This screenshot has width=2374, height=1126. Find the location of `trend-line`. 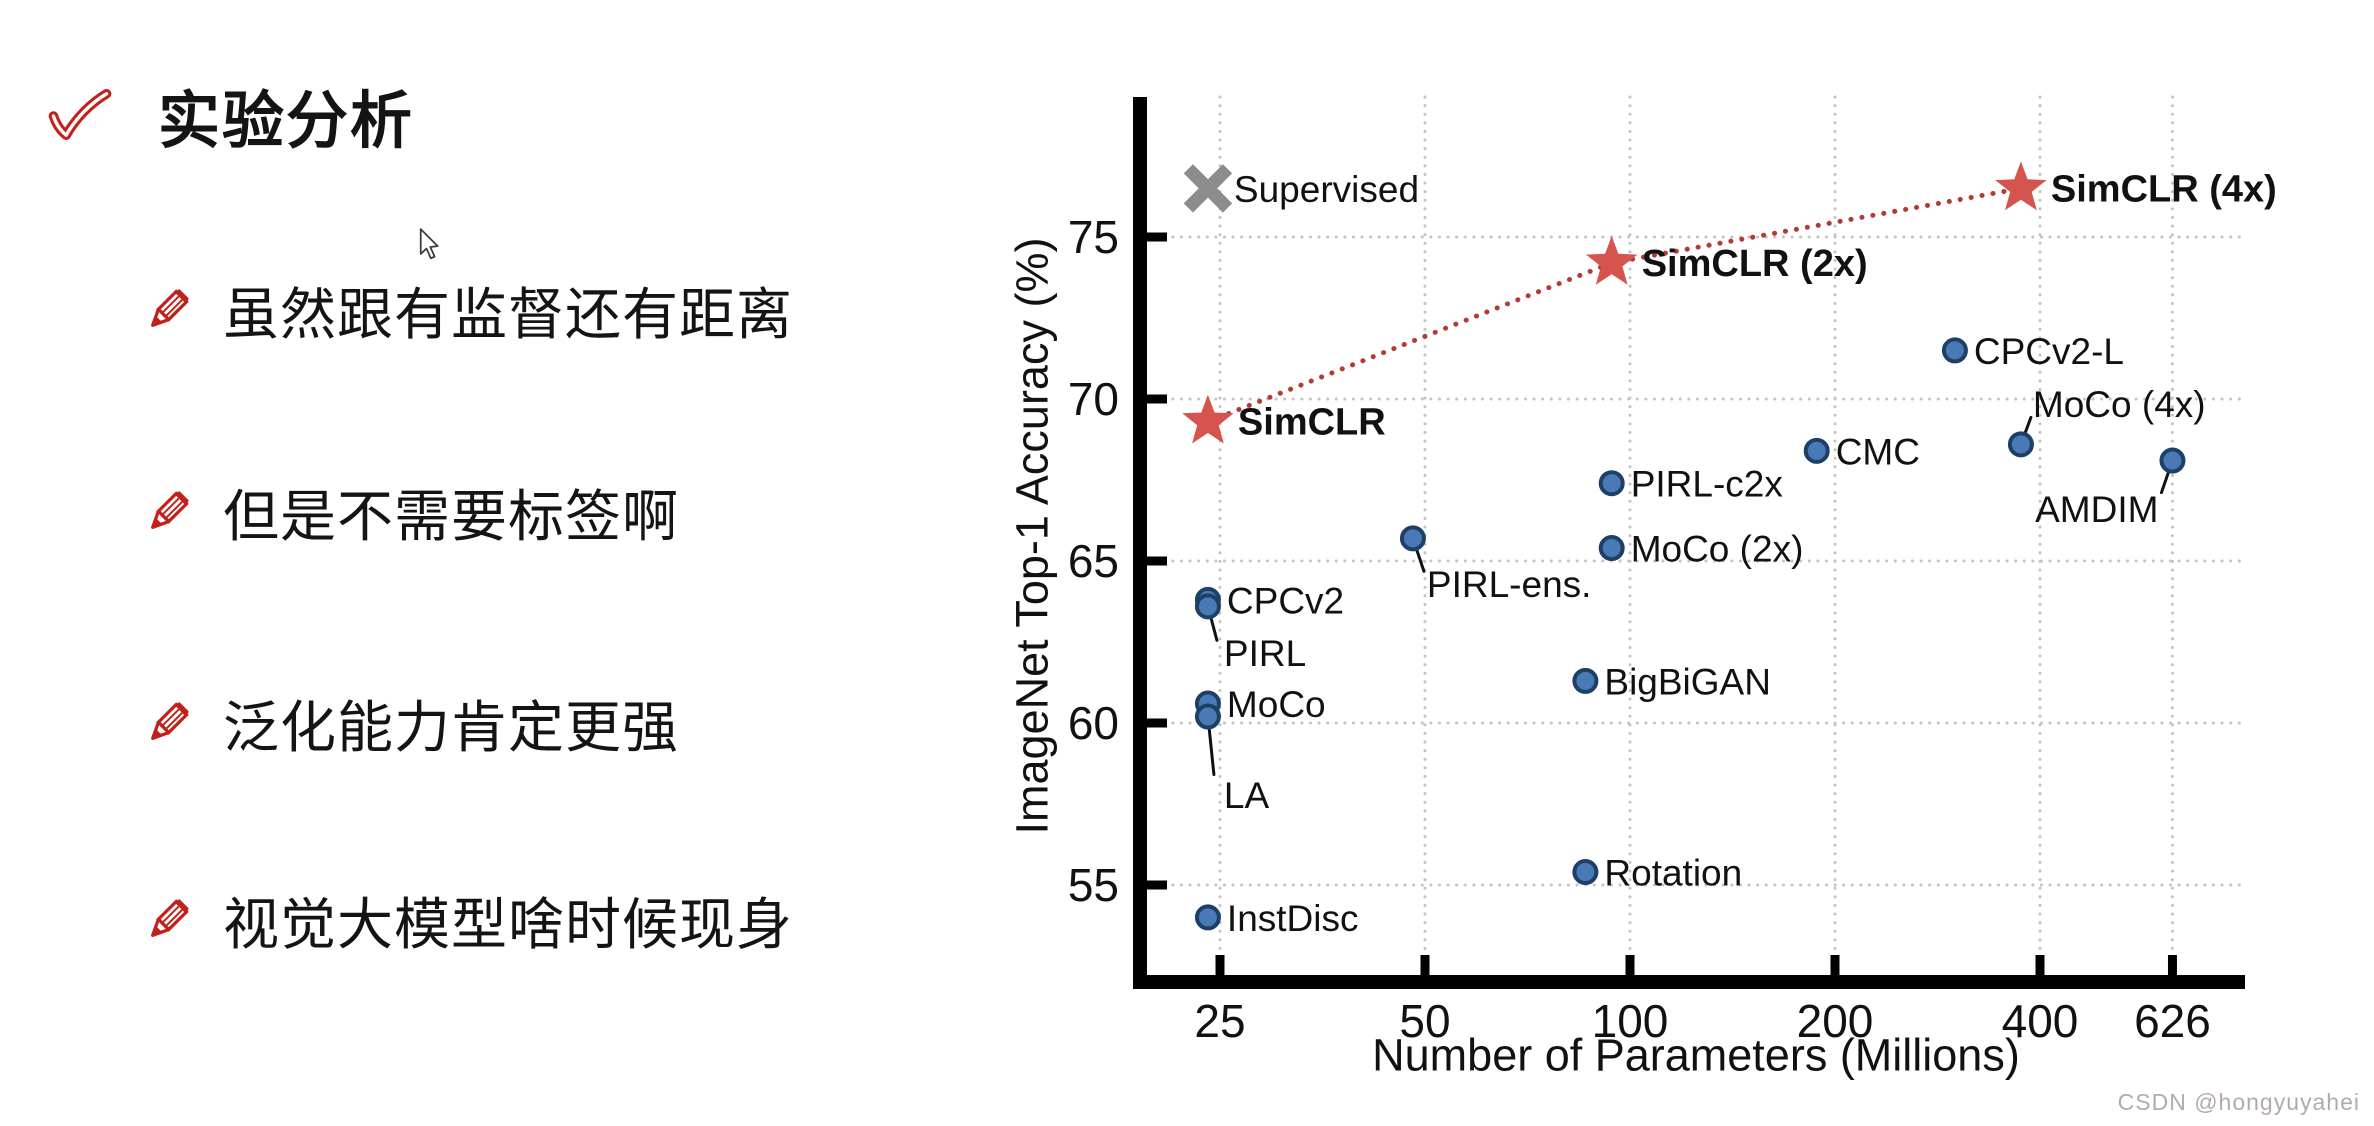

trend-line is located at coordinates (1614, 305).